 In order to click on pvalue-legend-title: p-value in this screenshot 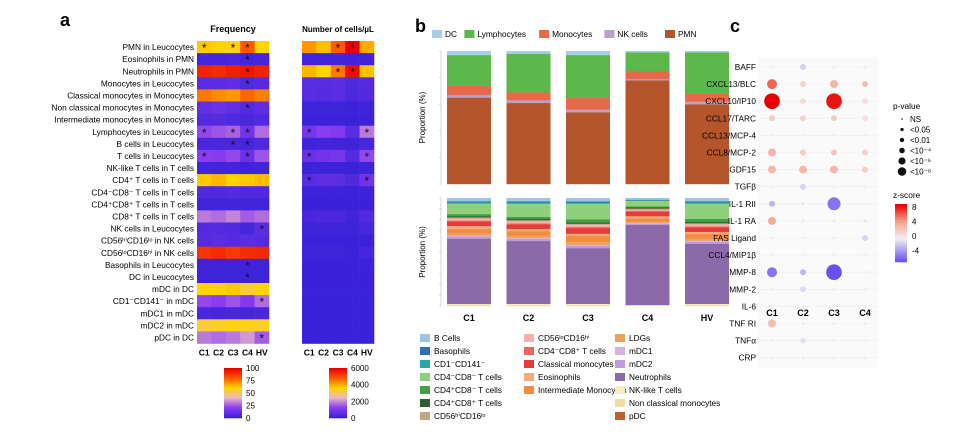, I will do `click(907, 106)`.